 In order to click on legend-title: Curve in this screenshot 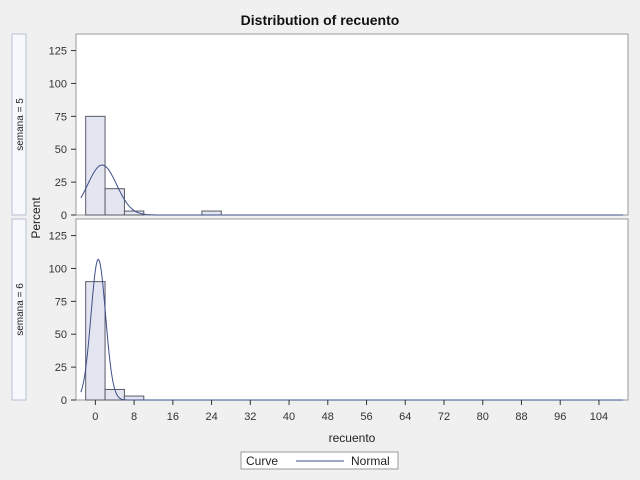, I will do `click(262, 461)`.